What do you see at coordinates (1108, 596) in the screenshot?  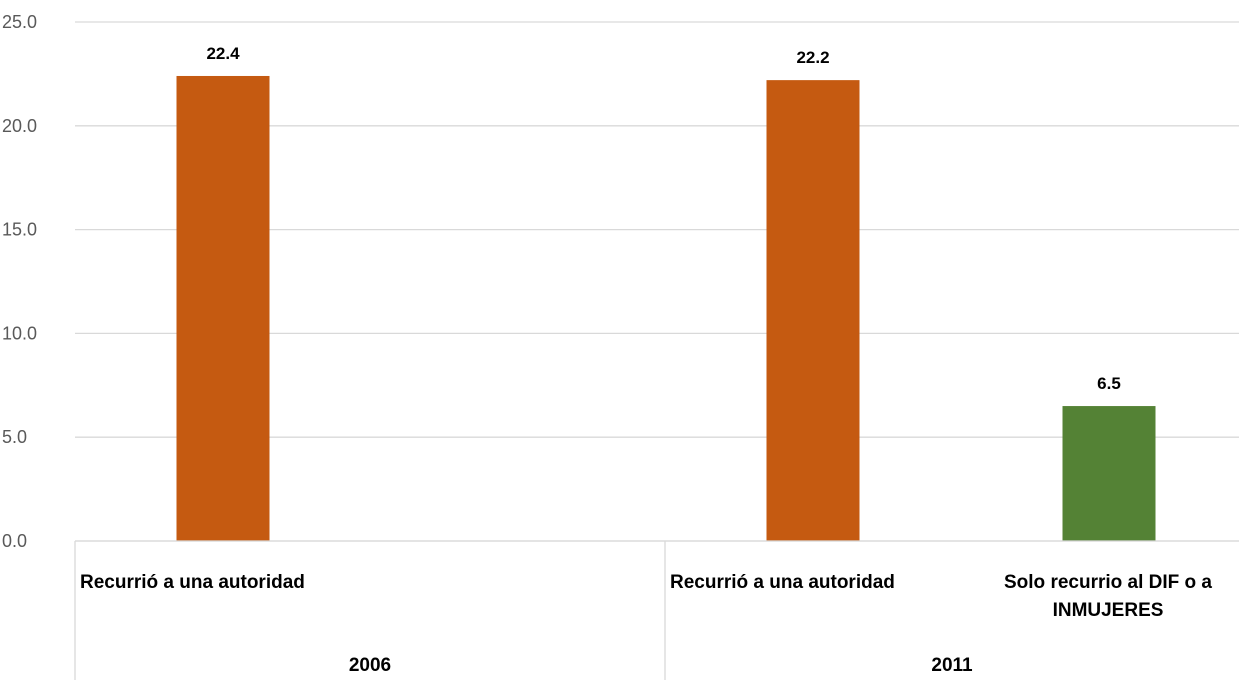 I see `category-label: Solo recurrio al DIF o a INMUJERES` at bounding box center [1108, 596].